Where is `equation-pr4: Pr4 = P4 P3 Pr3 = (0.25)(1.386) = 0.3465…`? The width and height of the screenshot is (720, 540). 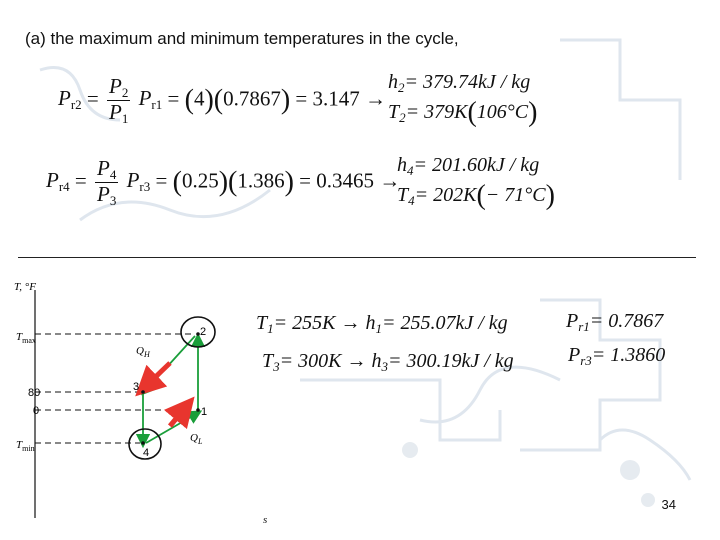
equation-pr4: Pr4 = P4 P3 Pr3 = (0.25)(1.386) = 0.3465… is located at coordinates (223, 182).